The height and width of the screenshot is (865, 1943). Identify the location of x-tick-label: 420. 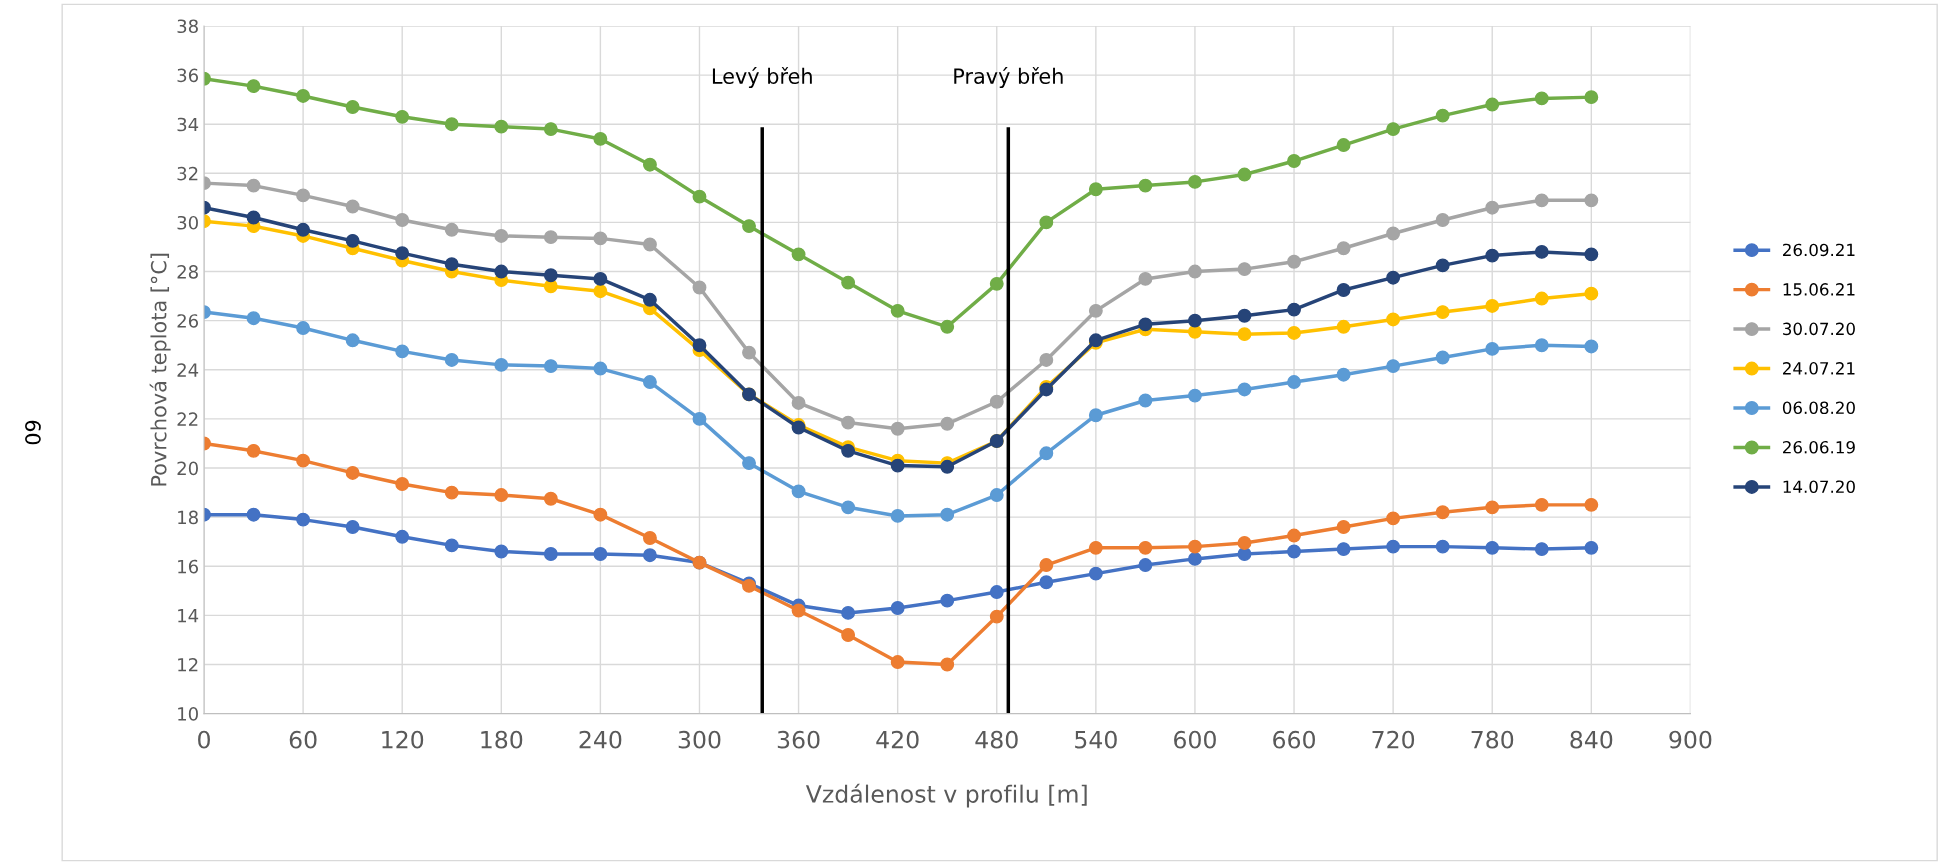
(897, 739).